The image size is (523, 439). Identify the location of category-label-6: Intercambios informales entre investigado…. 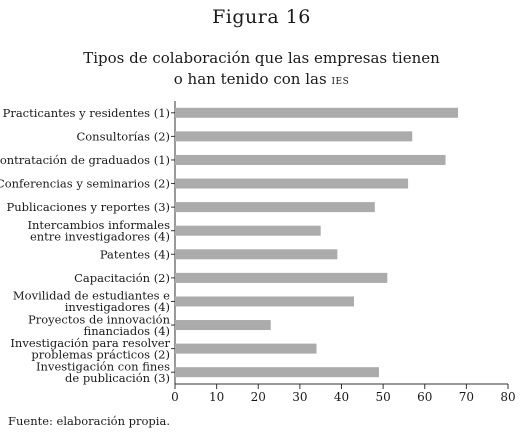
(98, 231).